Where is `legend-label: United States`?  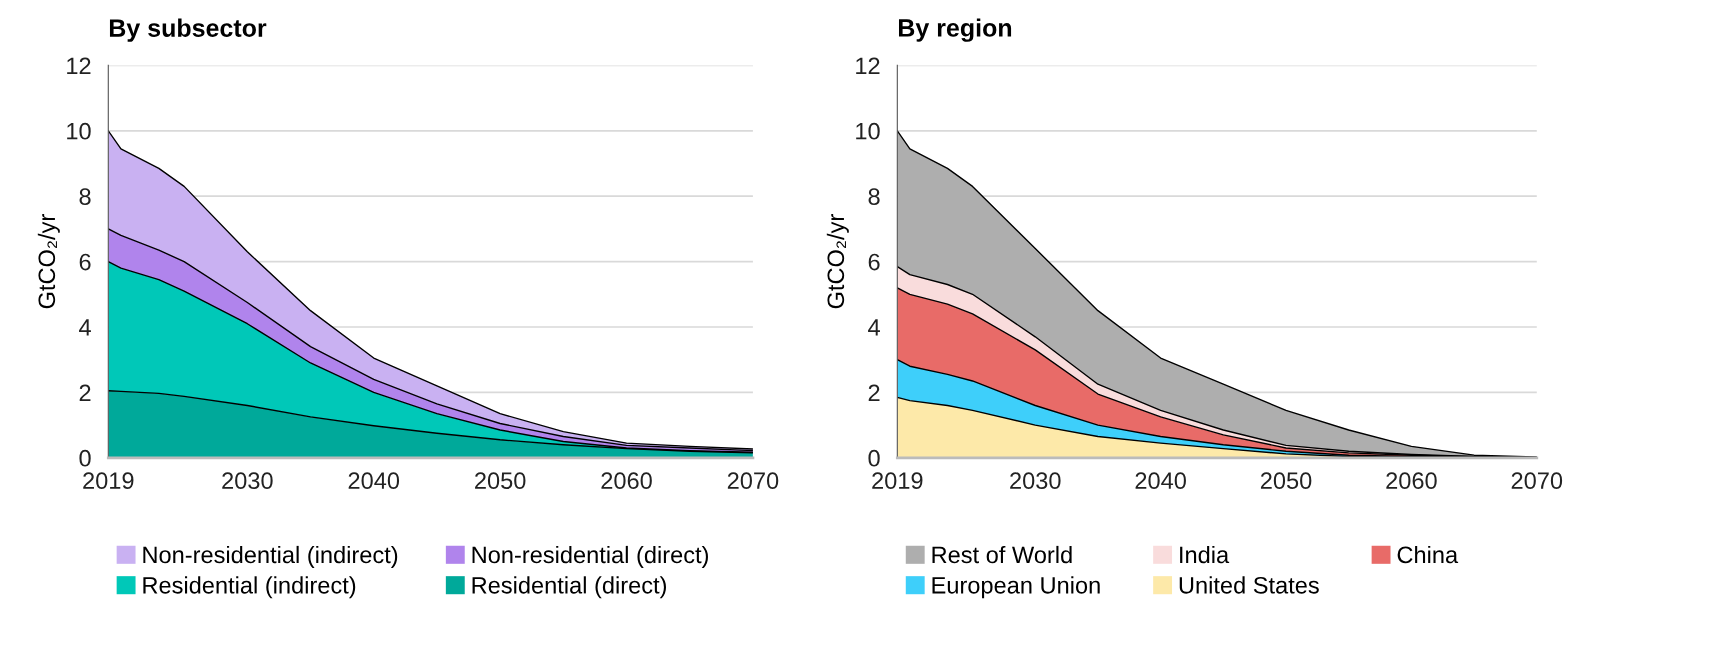 legend-label: United States is located at coordinates (1249, 585).